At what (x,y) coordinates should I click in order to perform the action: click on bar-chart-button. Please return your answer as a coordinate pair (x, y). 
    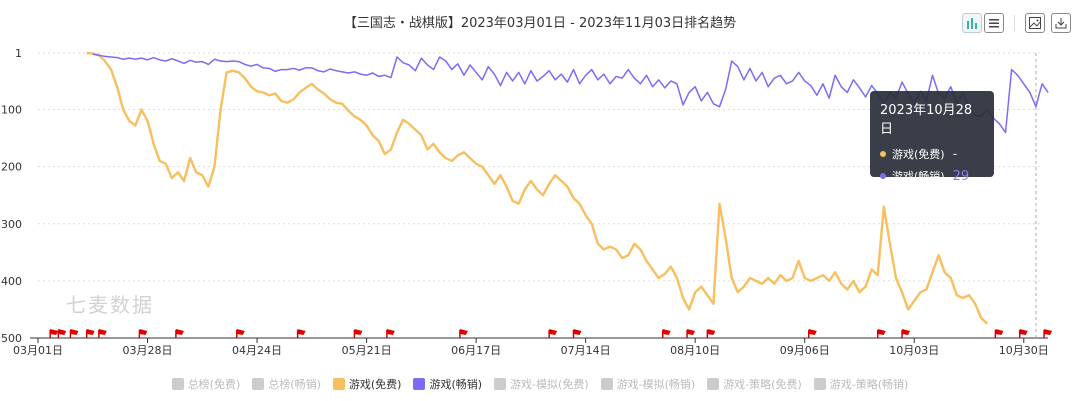
    Looking at the image, I should click on (972, 23).